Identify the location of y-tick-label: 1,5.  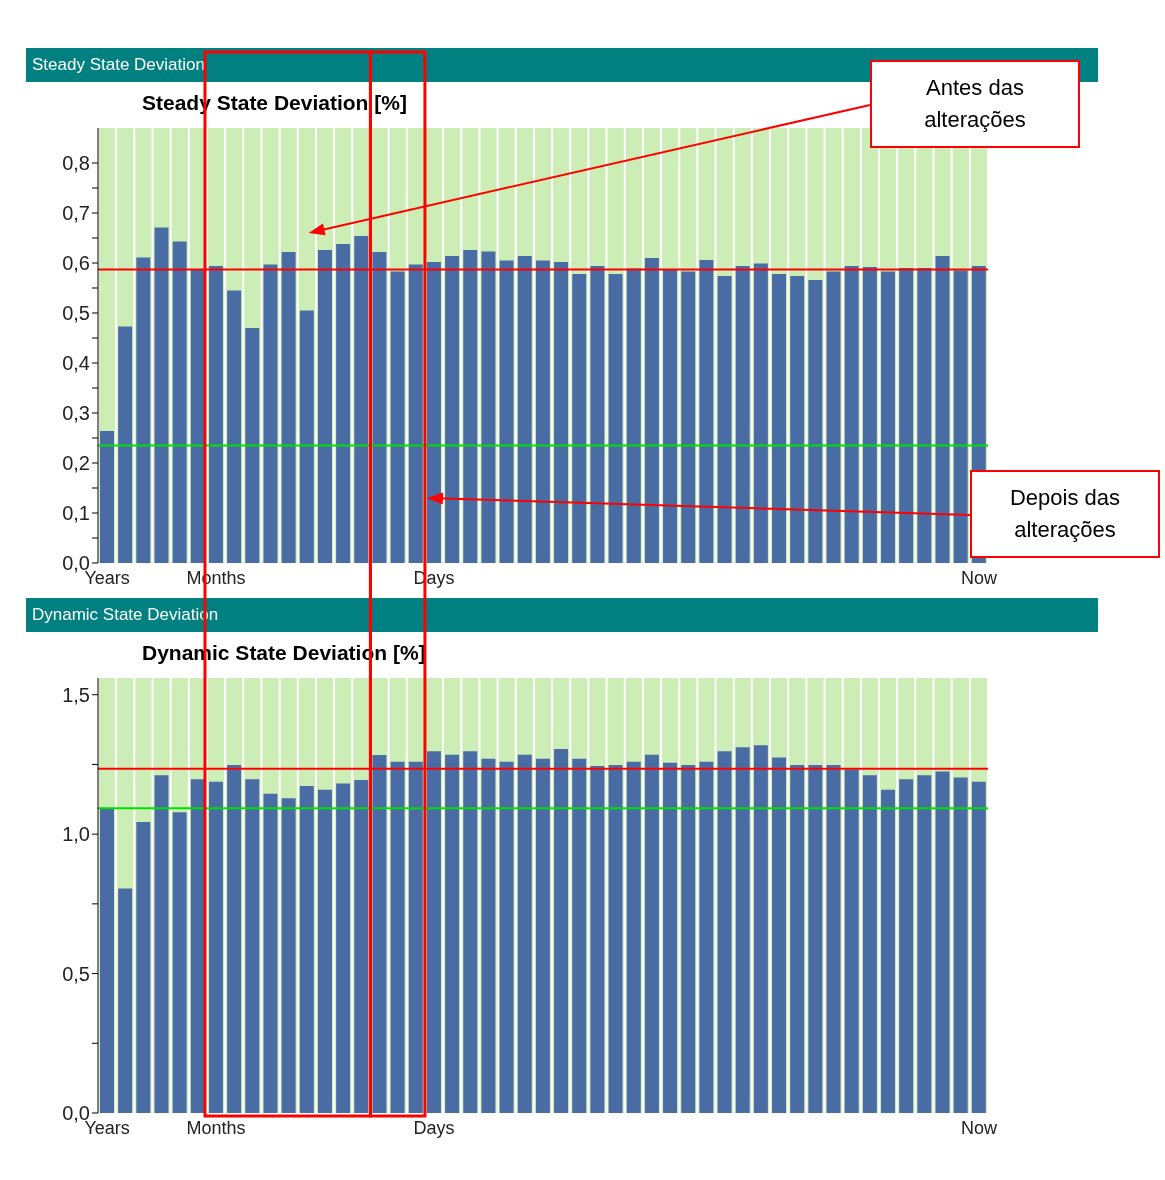
(76, 694).